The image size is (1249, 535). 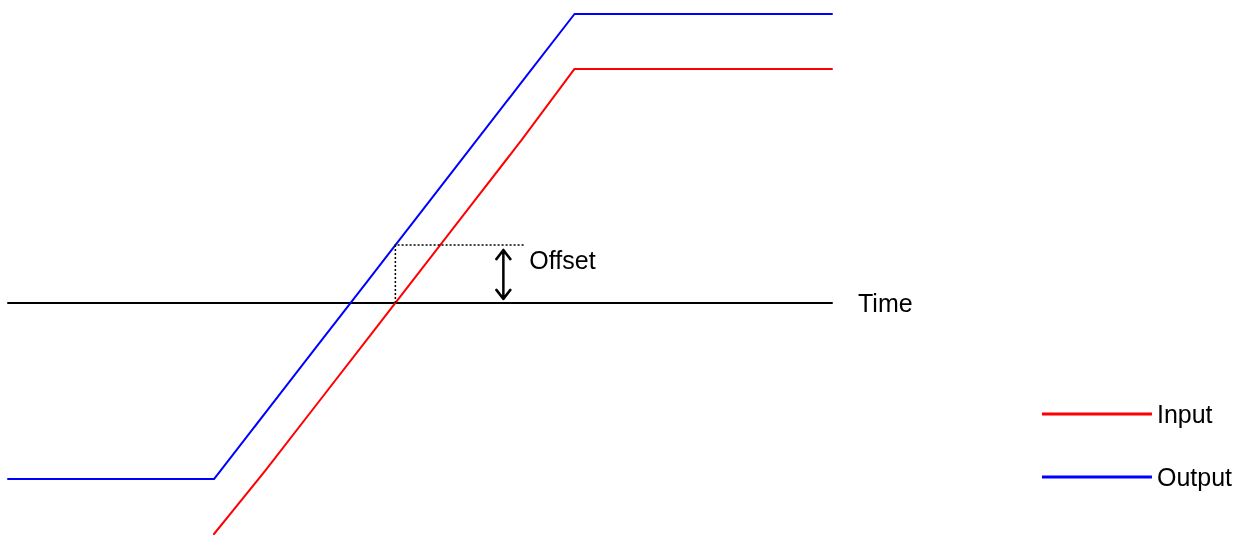 What do you see at coordinates (1194, 477) in the screenshot?
I see `legend-label: Output` at bounding box center [1194, 477].